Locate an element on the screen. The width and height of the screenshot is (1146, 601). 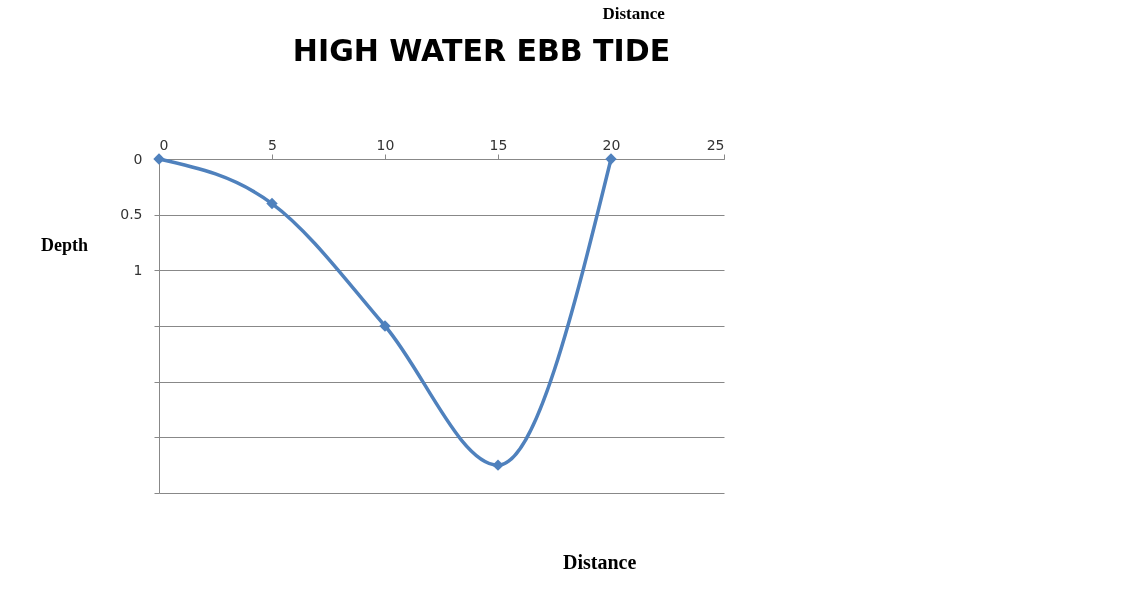
x-tick-label: 15 is located at coordinates (498, 144).